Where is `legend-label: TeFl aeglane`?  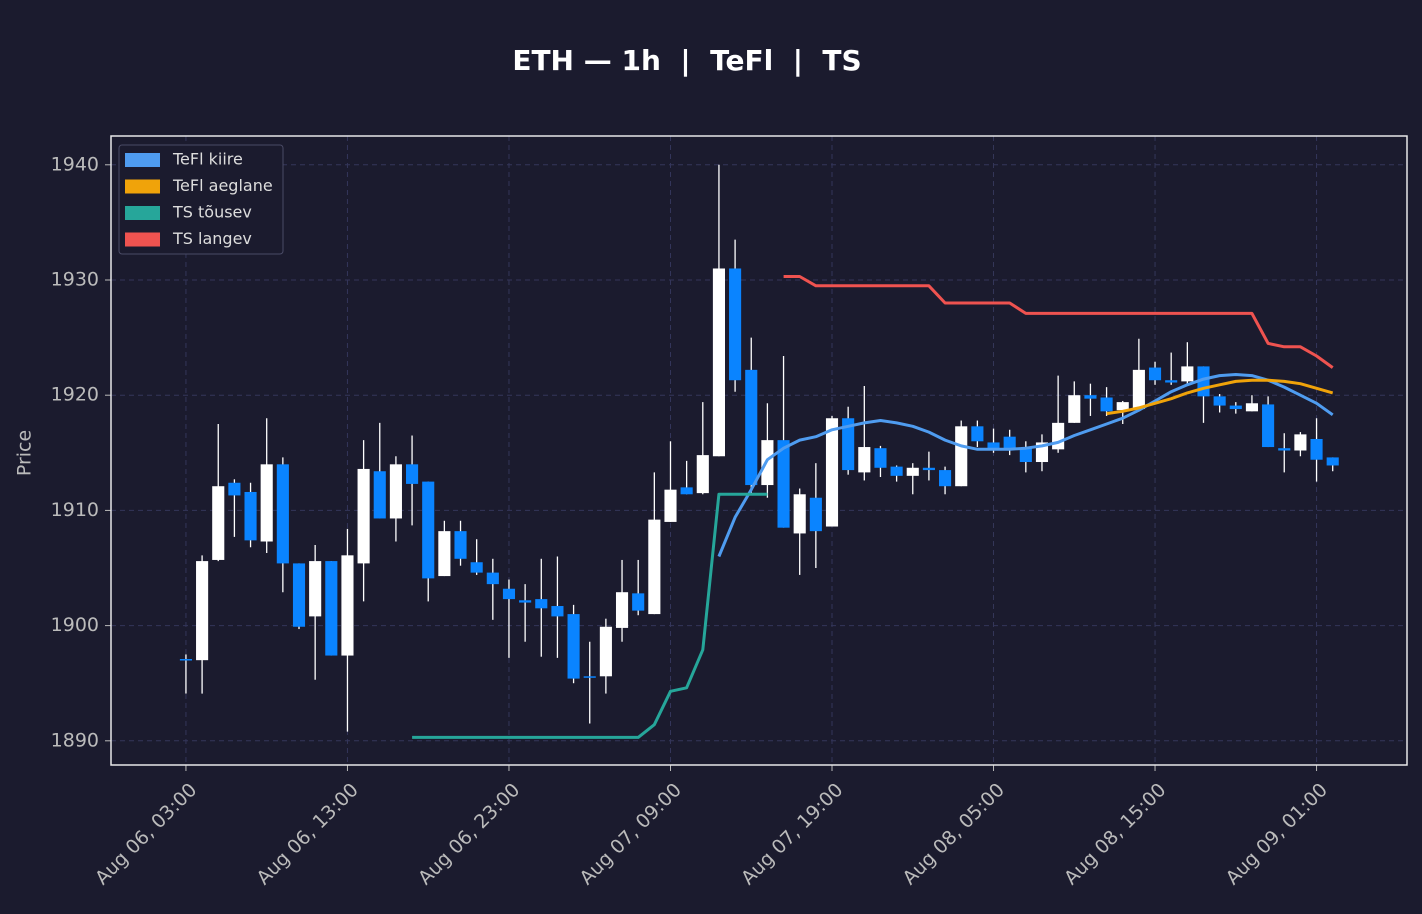
legend-label: TeFl aeglane is located at coordinates (222, 185).